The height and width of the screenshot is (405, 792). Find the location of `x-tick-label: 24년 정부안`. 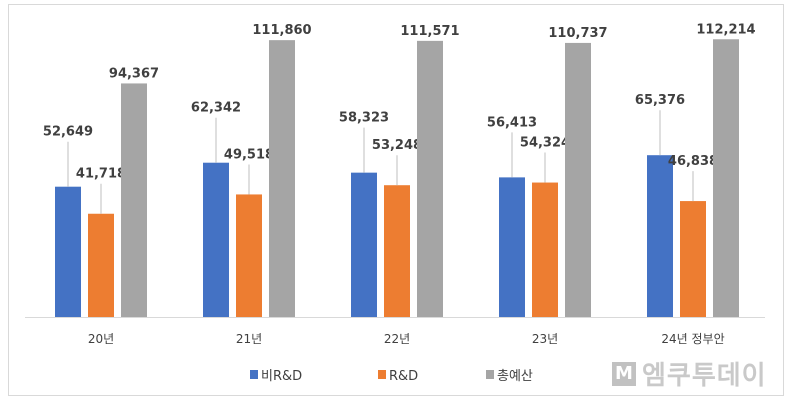

x-tick-label: 24년 정부안 is located at coordinates (692, 339).